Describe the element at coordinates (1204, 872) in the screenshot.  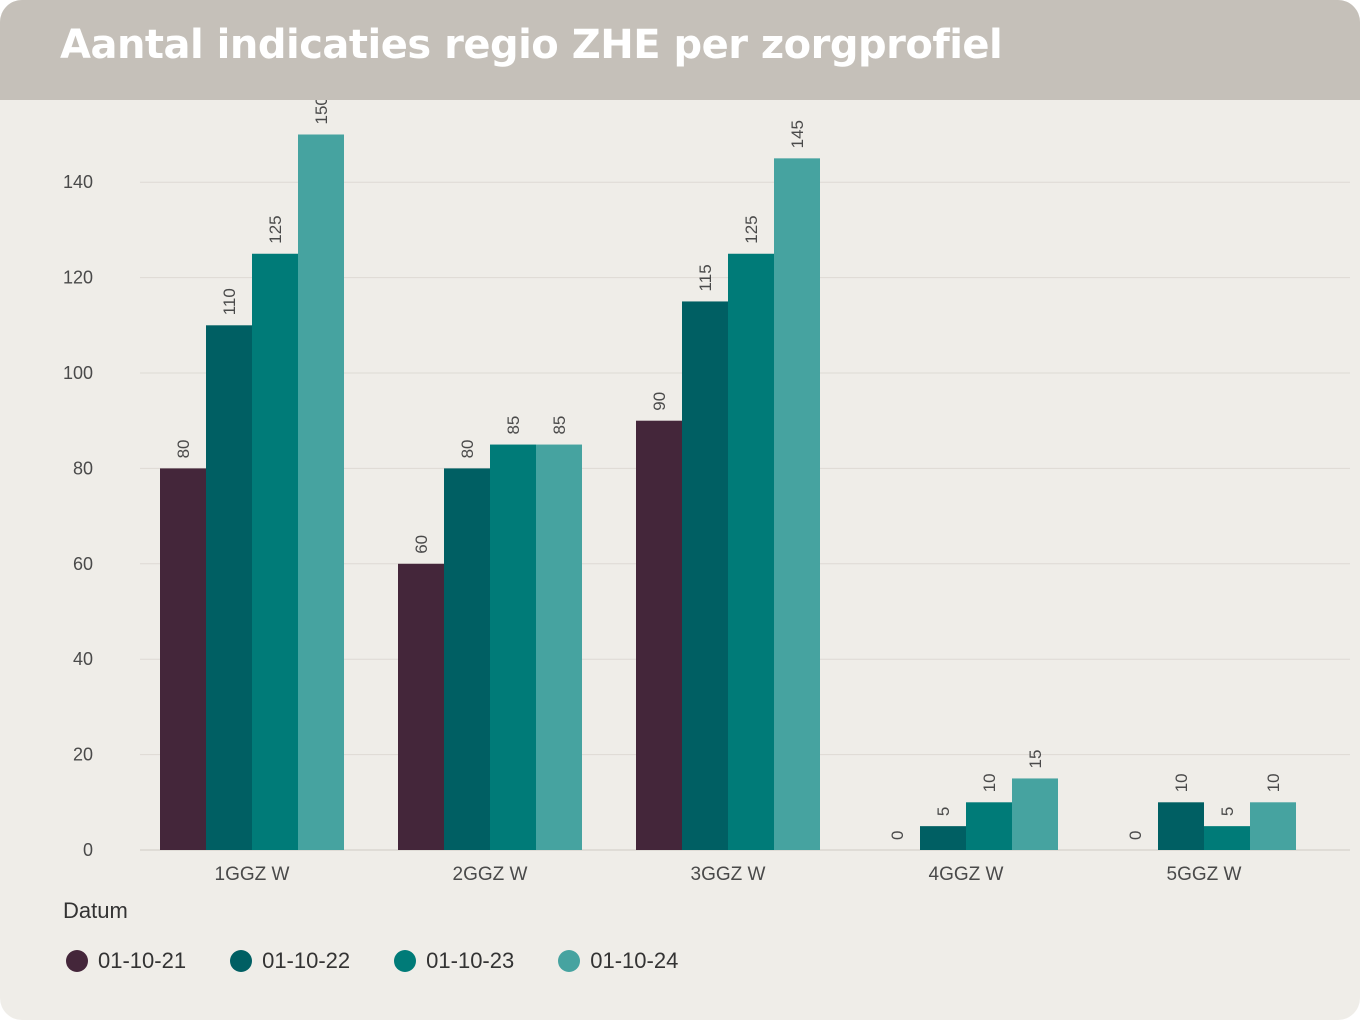
I see `x-tick-label: 5GGZ W` at that location.